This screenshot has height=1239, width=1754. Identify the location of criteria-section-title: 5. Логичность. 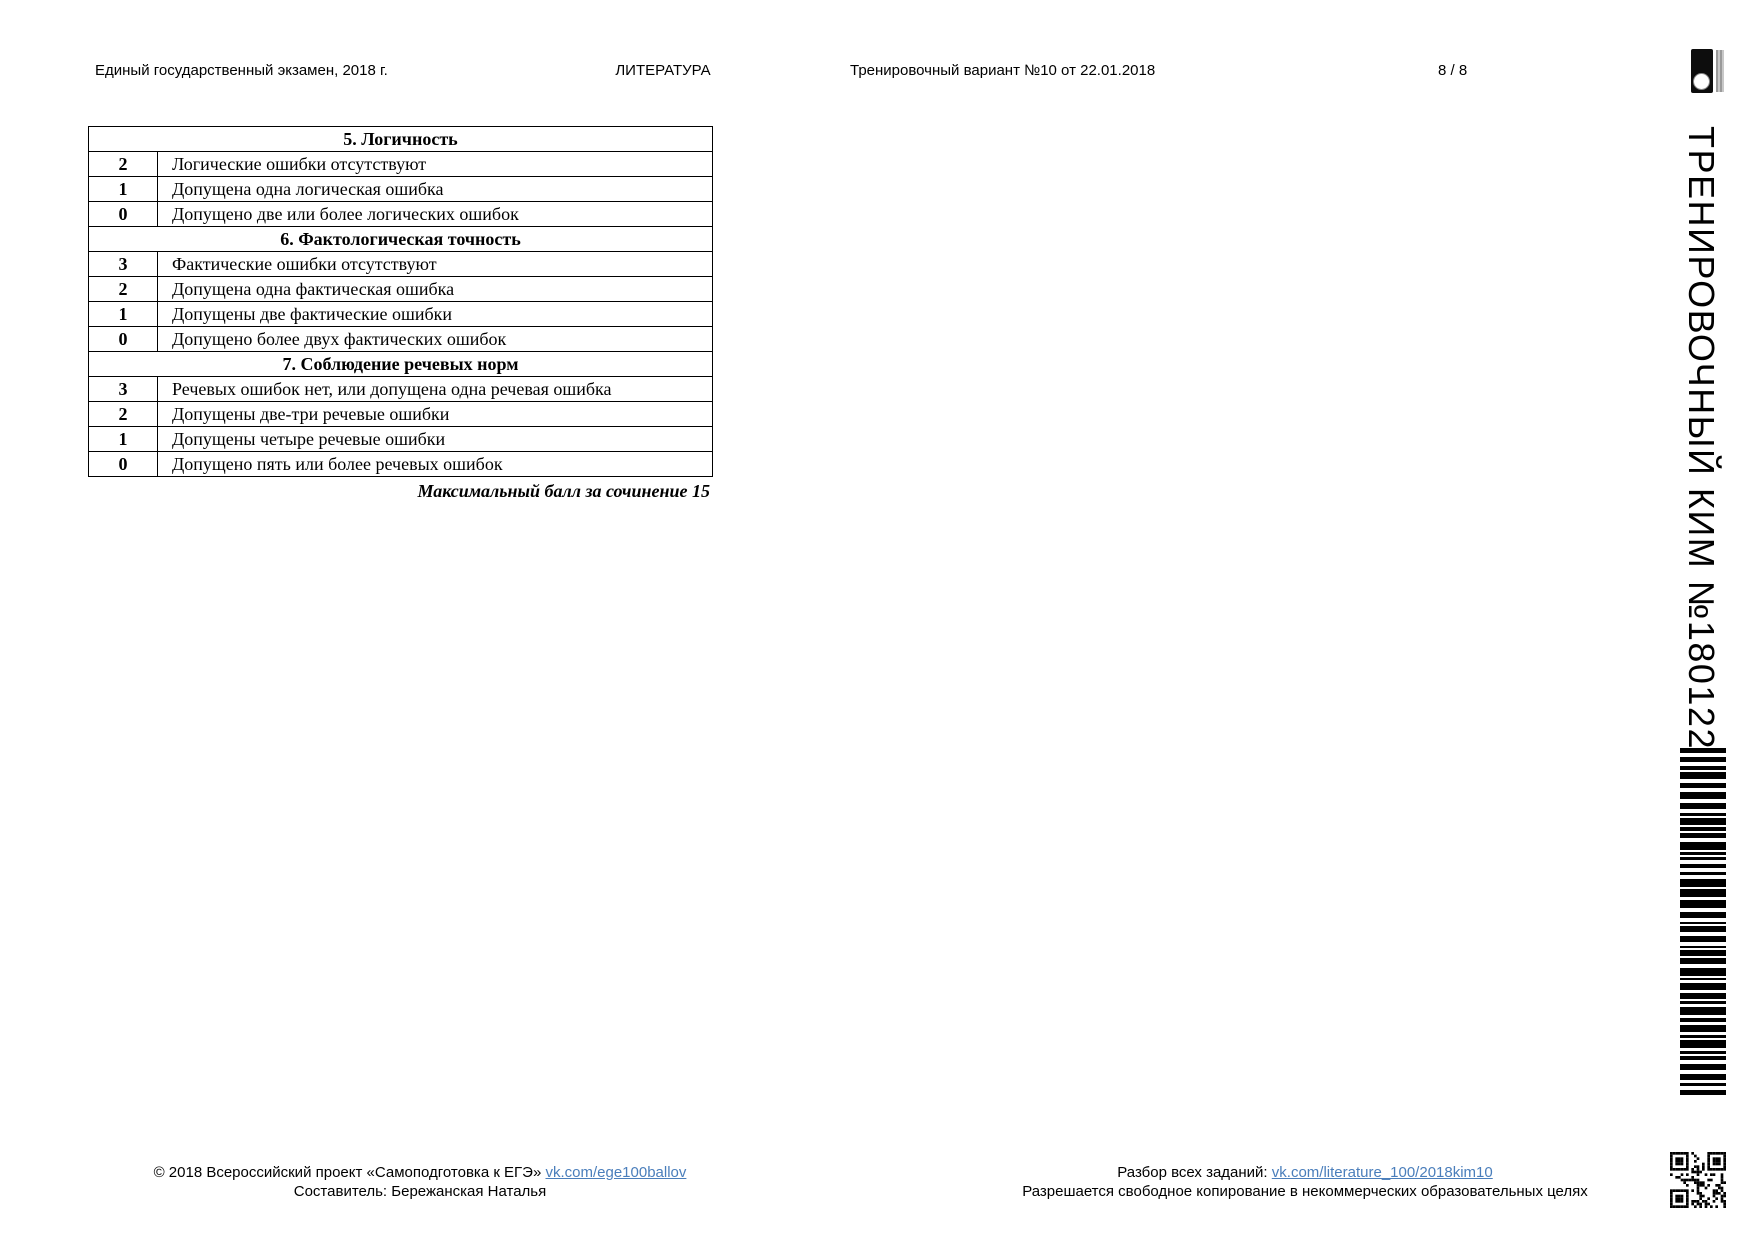
(400, 139).